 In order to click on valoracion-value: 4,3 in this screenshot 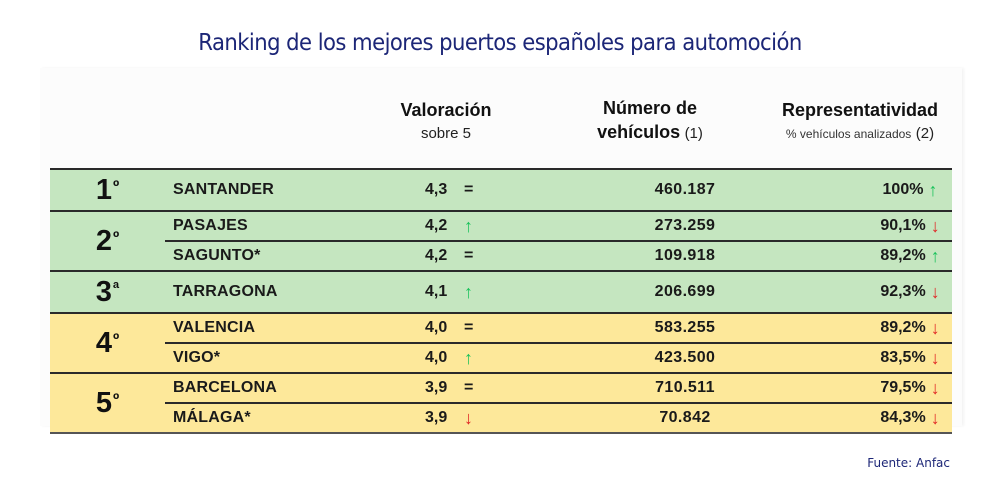, I will do `click(436, 189)`.